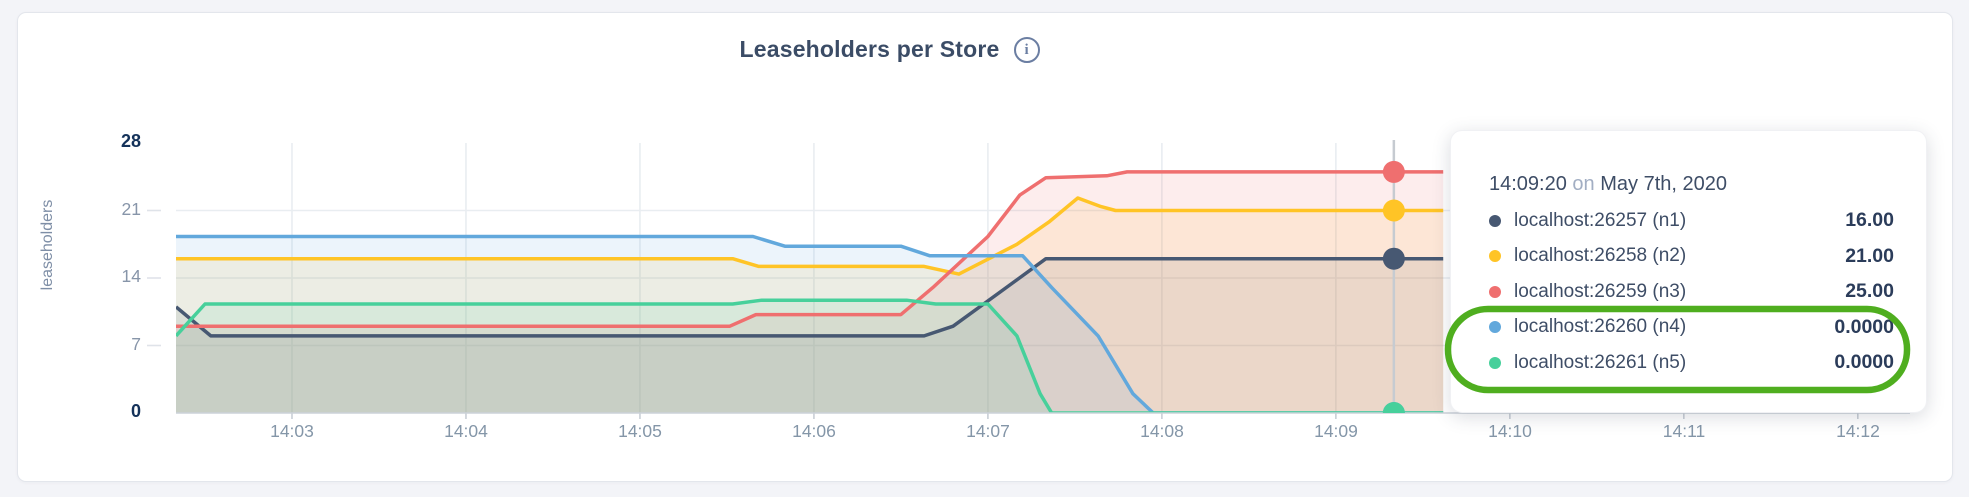  I want to click on tooltip-date: May 7th, 2020, so click(1663, 184).